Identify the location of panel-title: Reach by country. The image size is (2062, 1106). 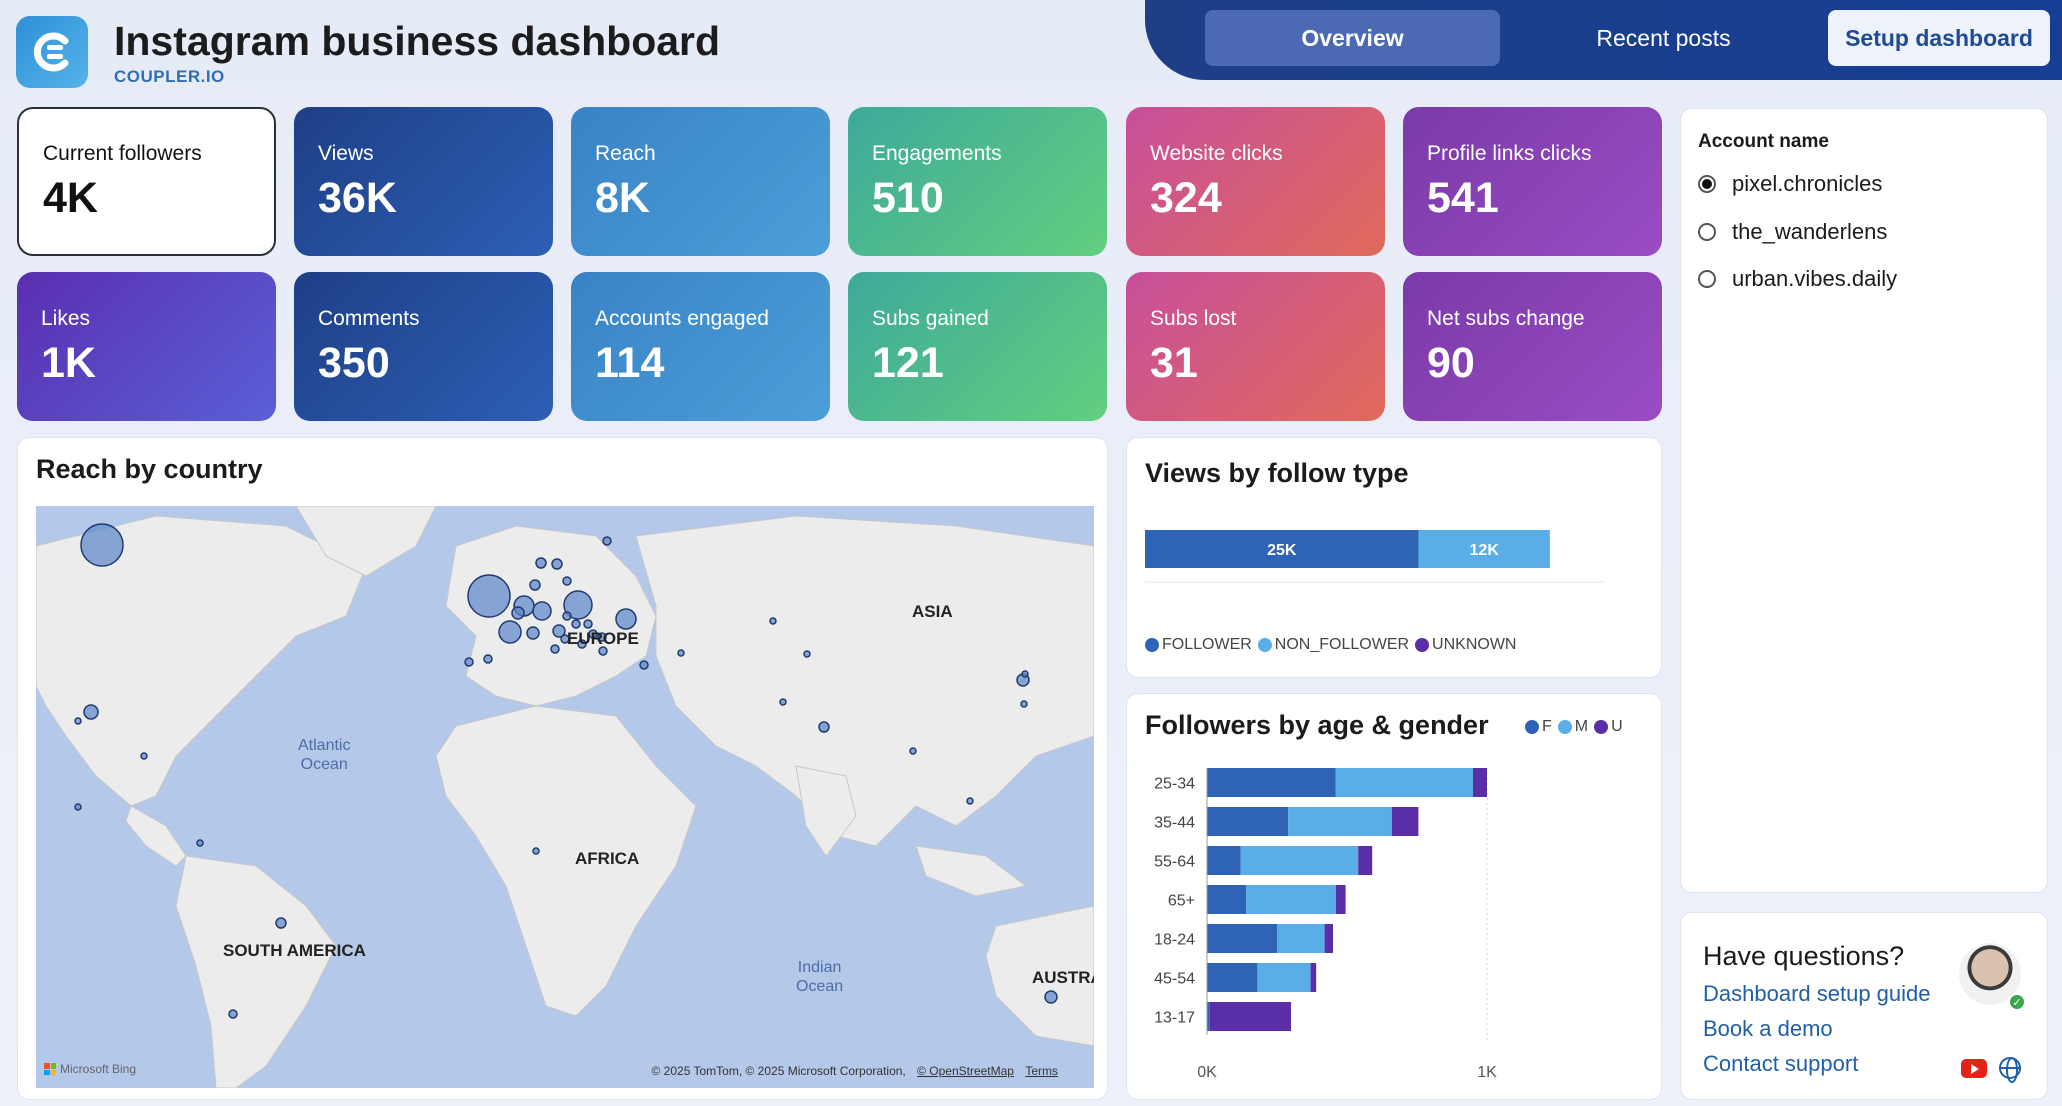
(149, 469).